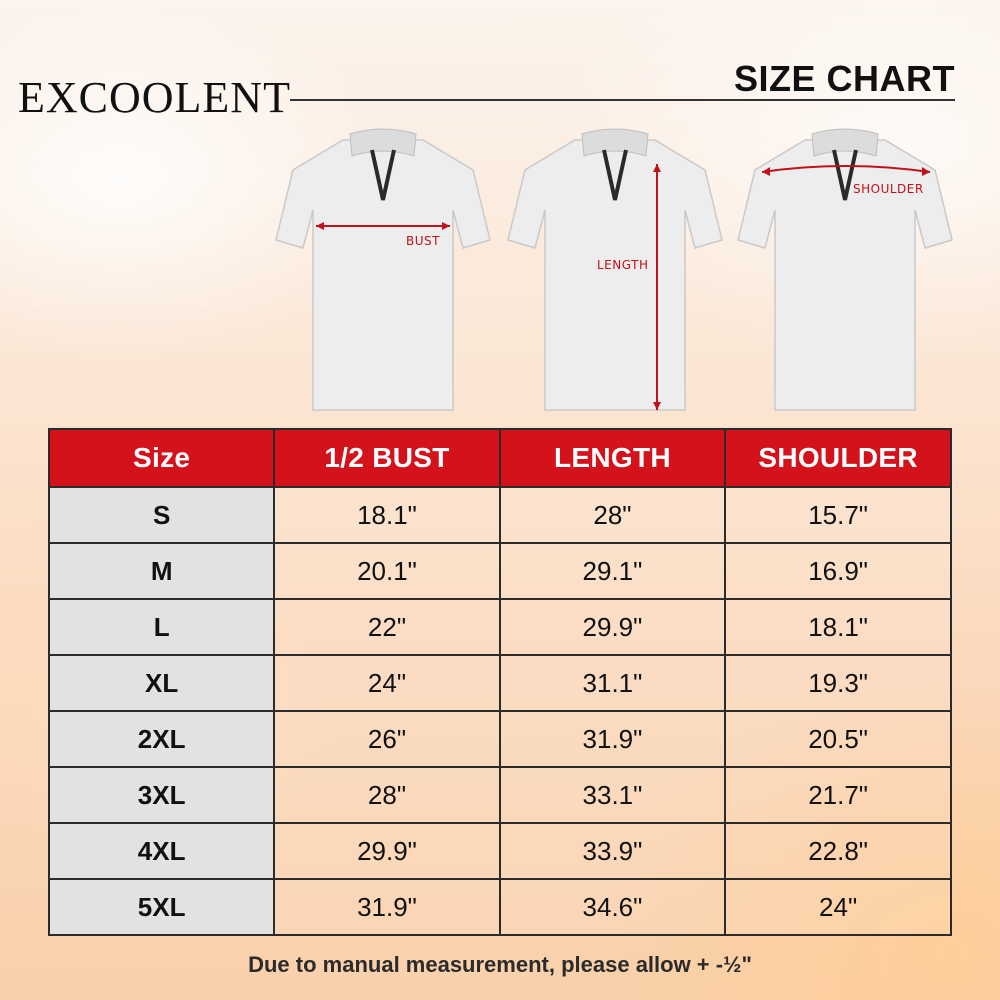  What do you see at coordinates (387, 795) in the screenshot?
I see `bust-cell: 28"` at bounding box center [387, 795].